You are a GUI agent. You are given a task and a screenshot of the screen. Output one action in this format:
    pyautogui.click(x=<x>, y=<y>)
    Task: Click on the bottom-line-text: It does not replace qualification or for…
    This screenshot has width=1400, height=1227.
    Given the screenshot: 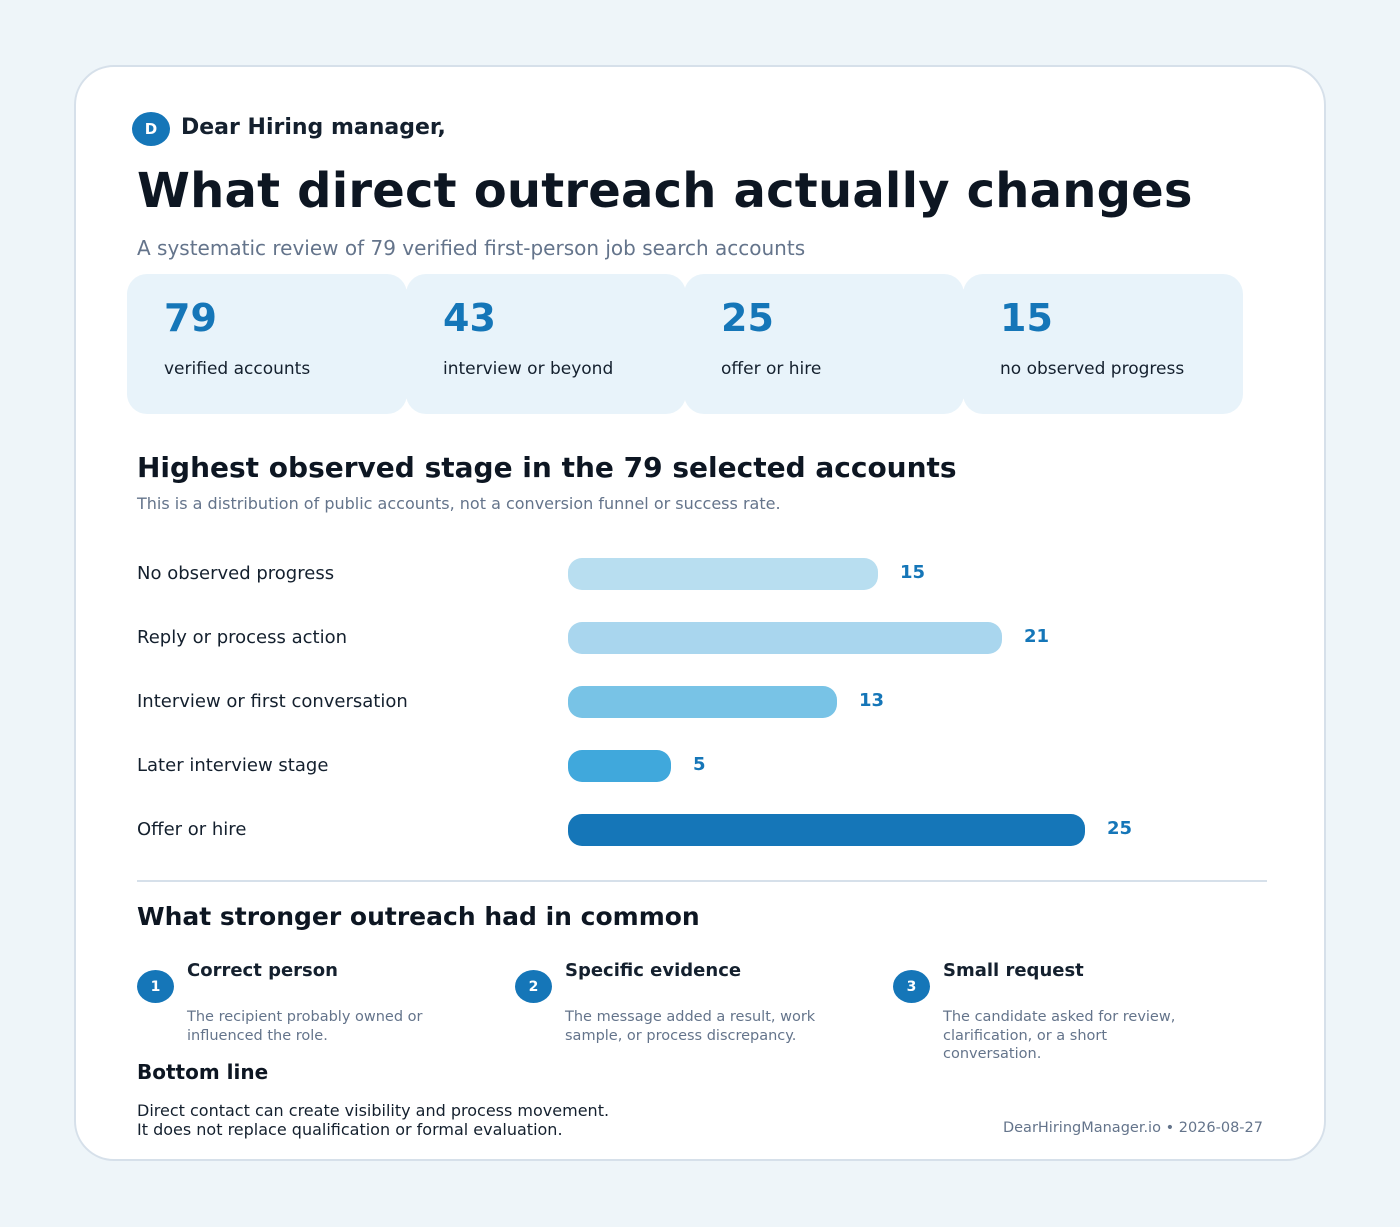 What is the action you would take?
    pyautogui.click(x=350, y=1129)
    